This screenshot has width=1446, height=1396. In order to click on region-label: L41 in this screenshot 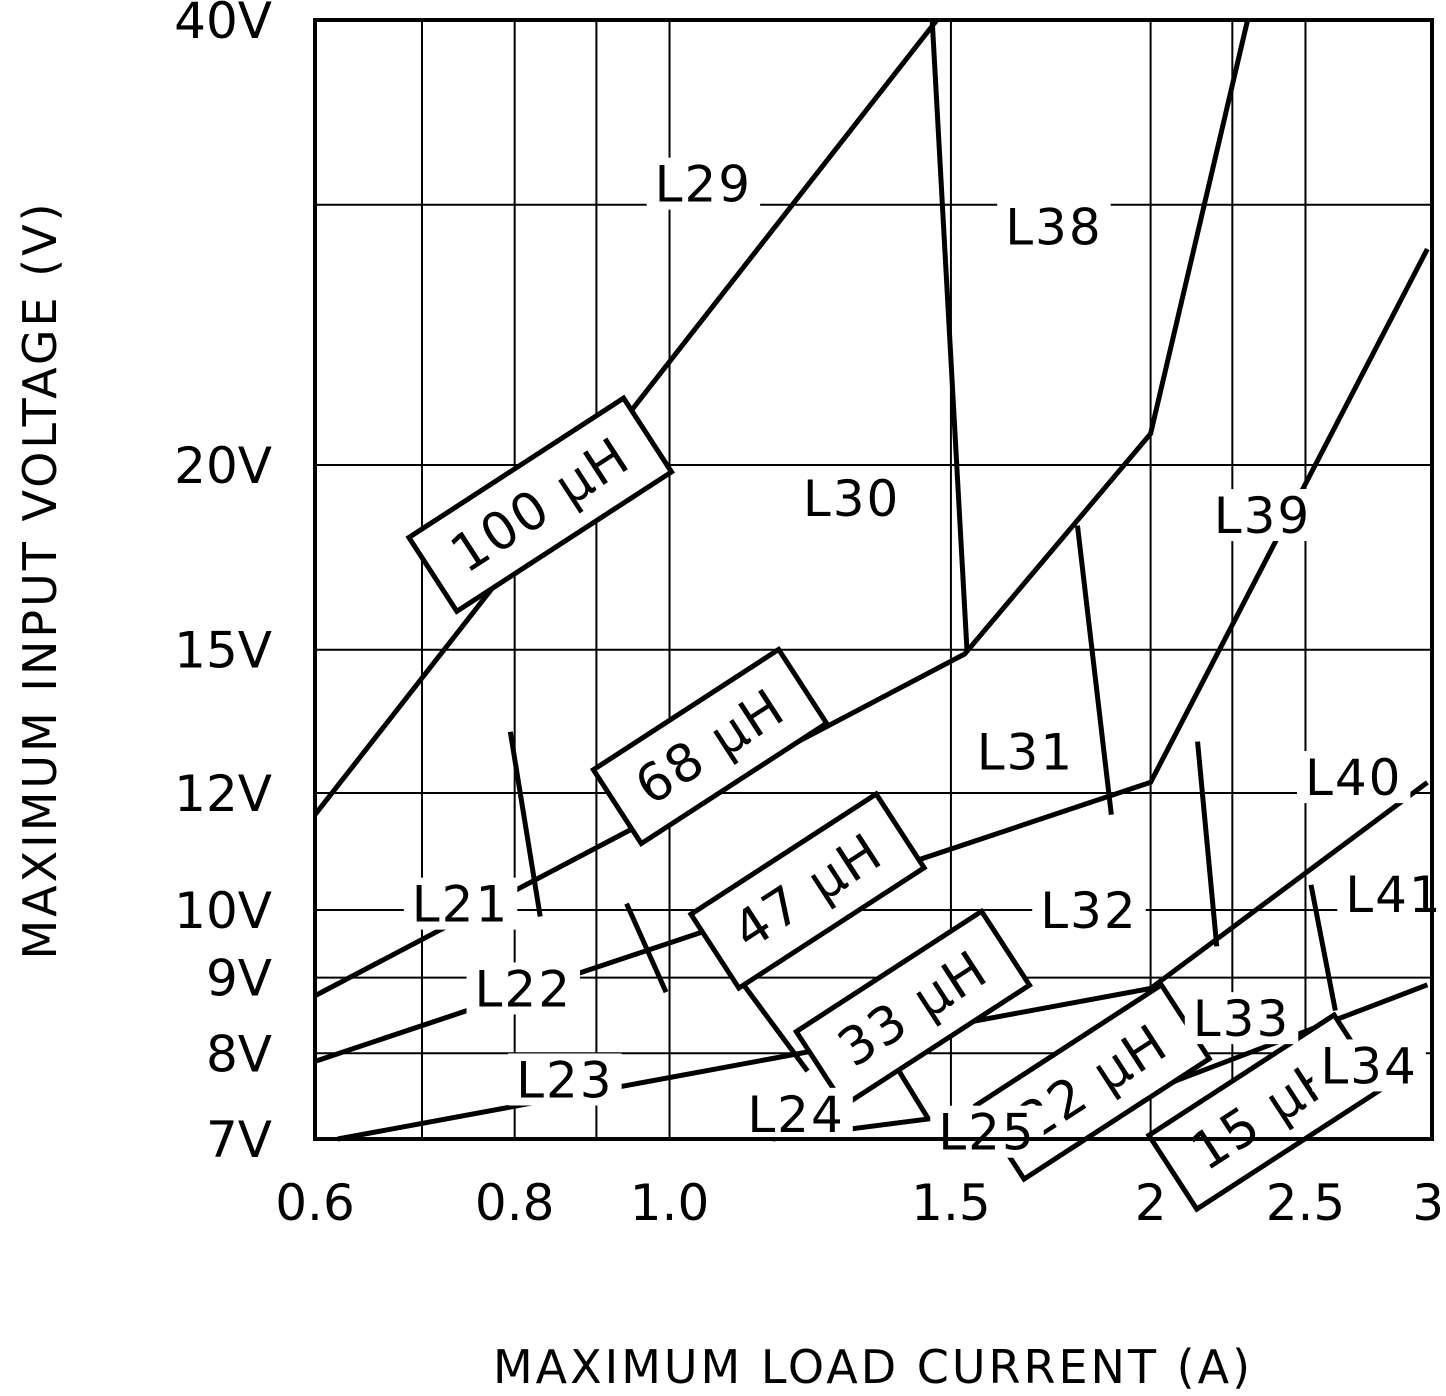, I will do `click(1391, 895)`.